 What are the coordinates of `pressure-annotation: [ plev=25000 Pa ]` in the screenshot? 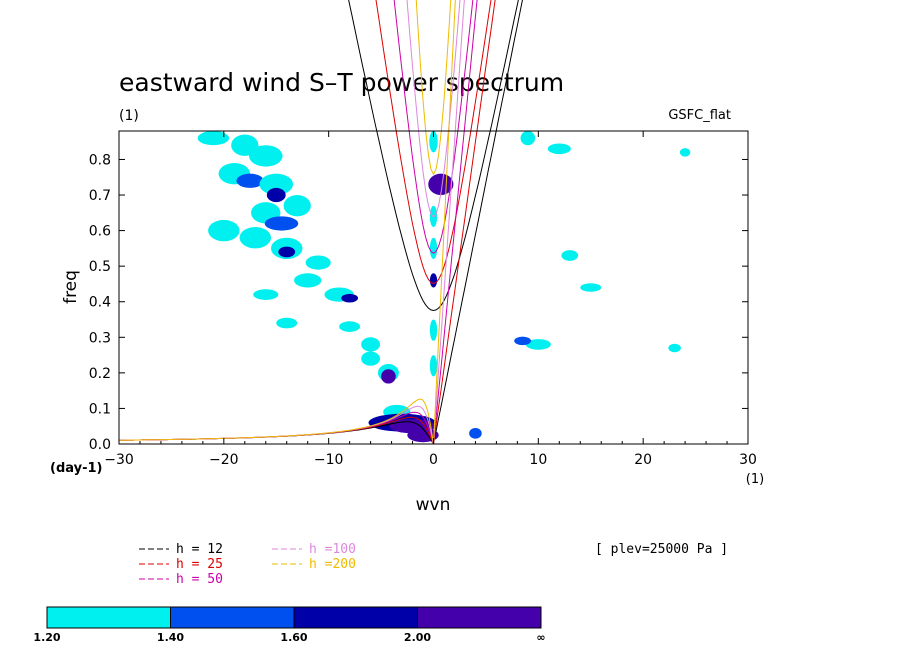 It's located at (661, 549).